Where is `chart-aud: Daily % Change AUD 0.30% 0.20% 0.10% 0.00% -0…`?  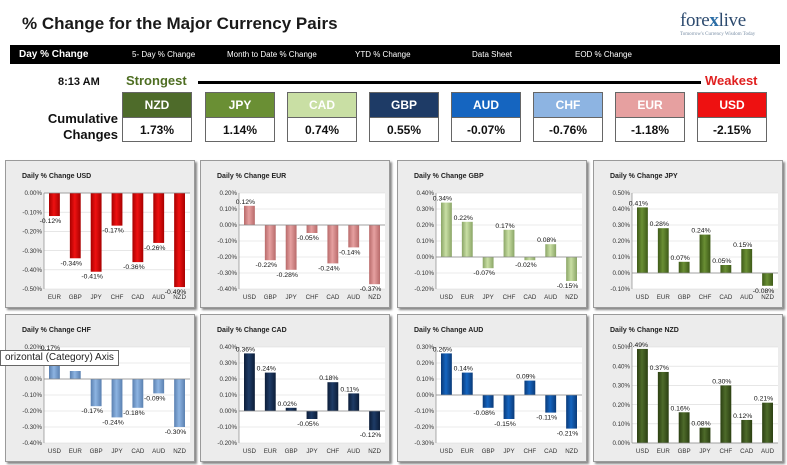 chart-aud: Daily % Change AUD 0.30% 0.20% 0.10% 0.00% -0… is located at coordinates (498, 391).